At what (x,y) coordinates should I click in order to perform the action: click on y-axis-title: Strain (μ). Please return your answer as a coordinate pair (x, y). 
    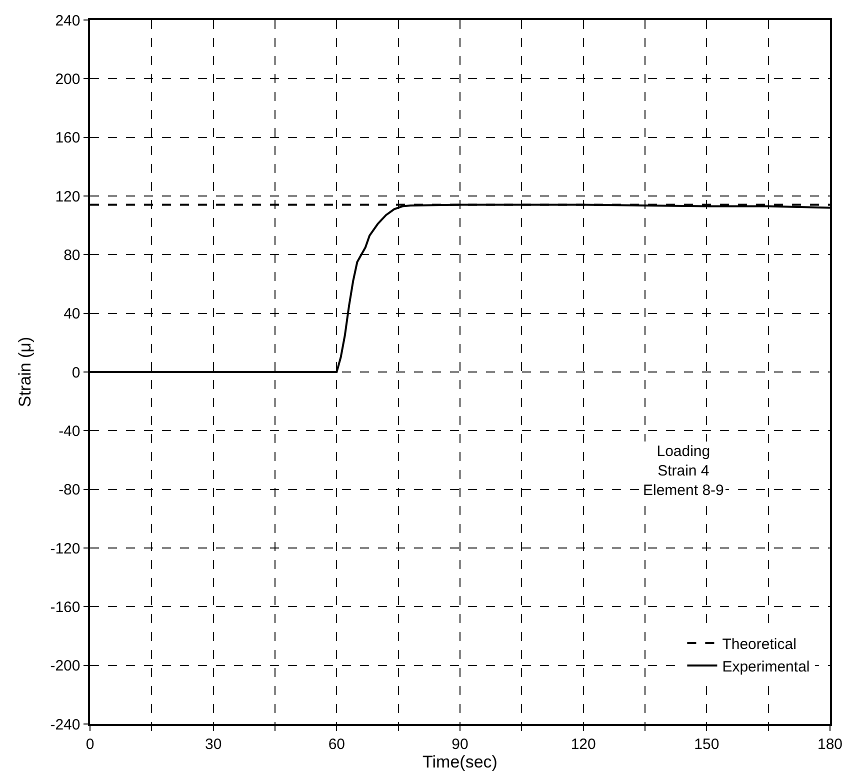
    Looking at the image, I should click on (24, 372).